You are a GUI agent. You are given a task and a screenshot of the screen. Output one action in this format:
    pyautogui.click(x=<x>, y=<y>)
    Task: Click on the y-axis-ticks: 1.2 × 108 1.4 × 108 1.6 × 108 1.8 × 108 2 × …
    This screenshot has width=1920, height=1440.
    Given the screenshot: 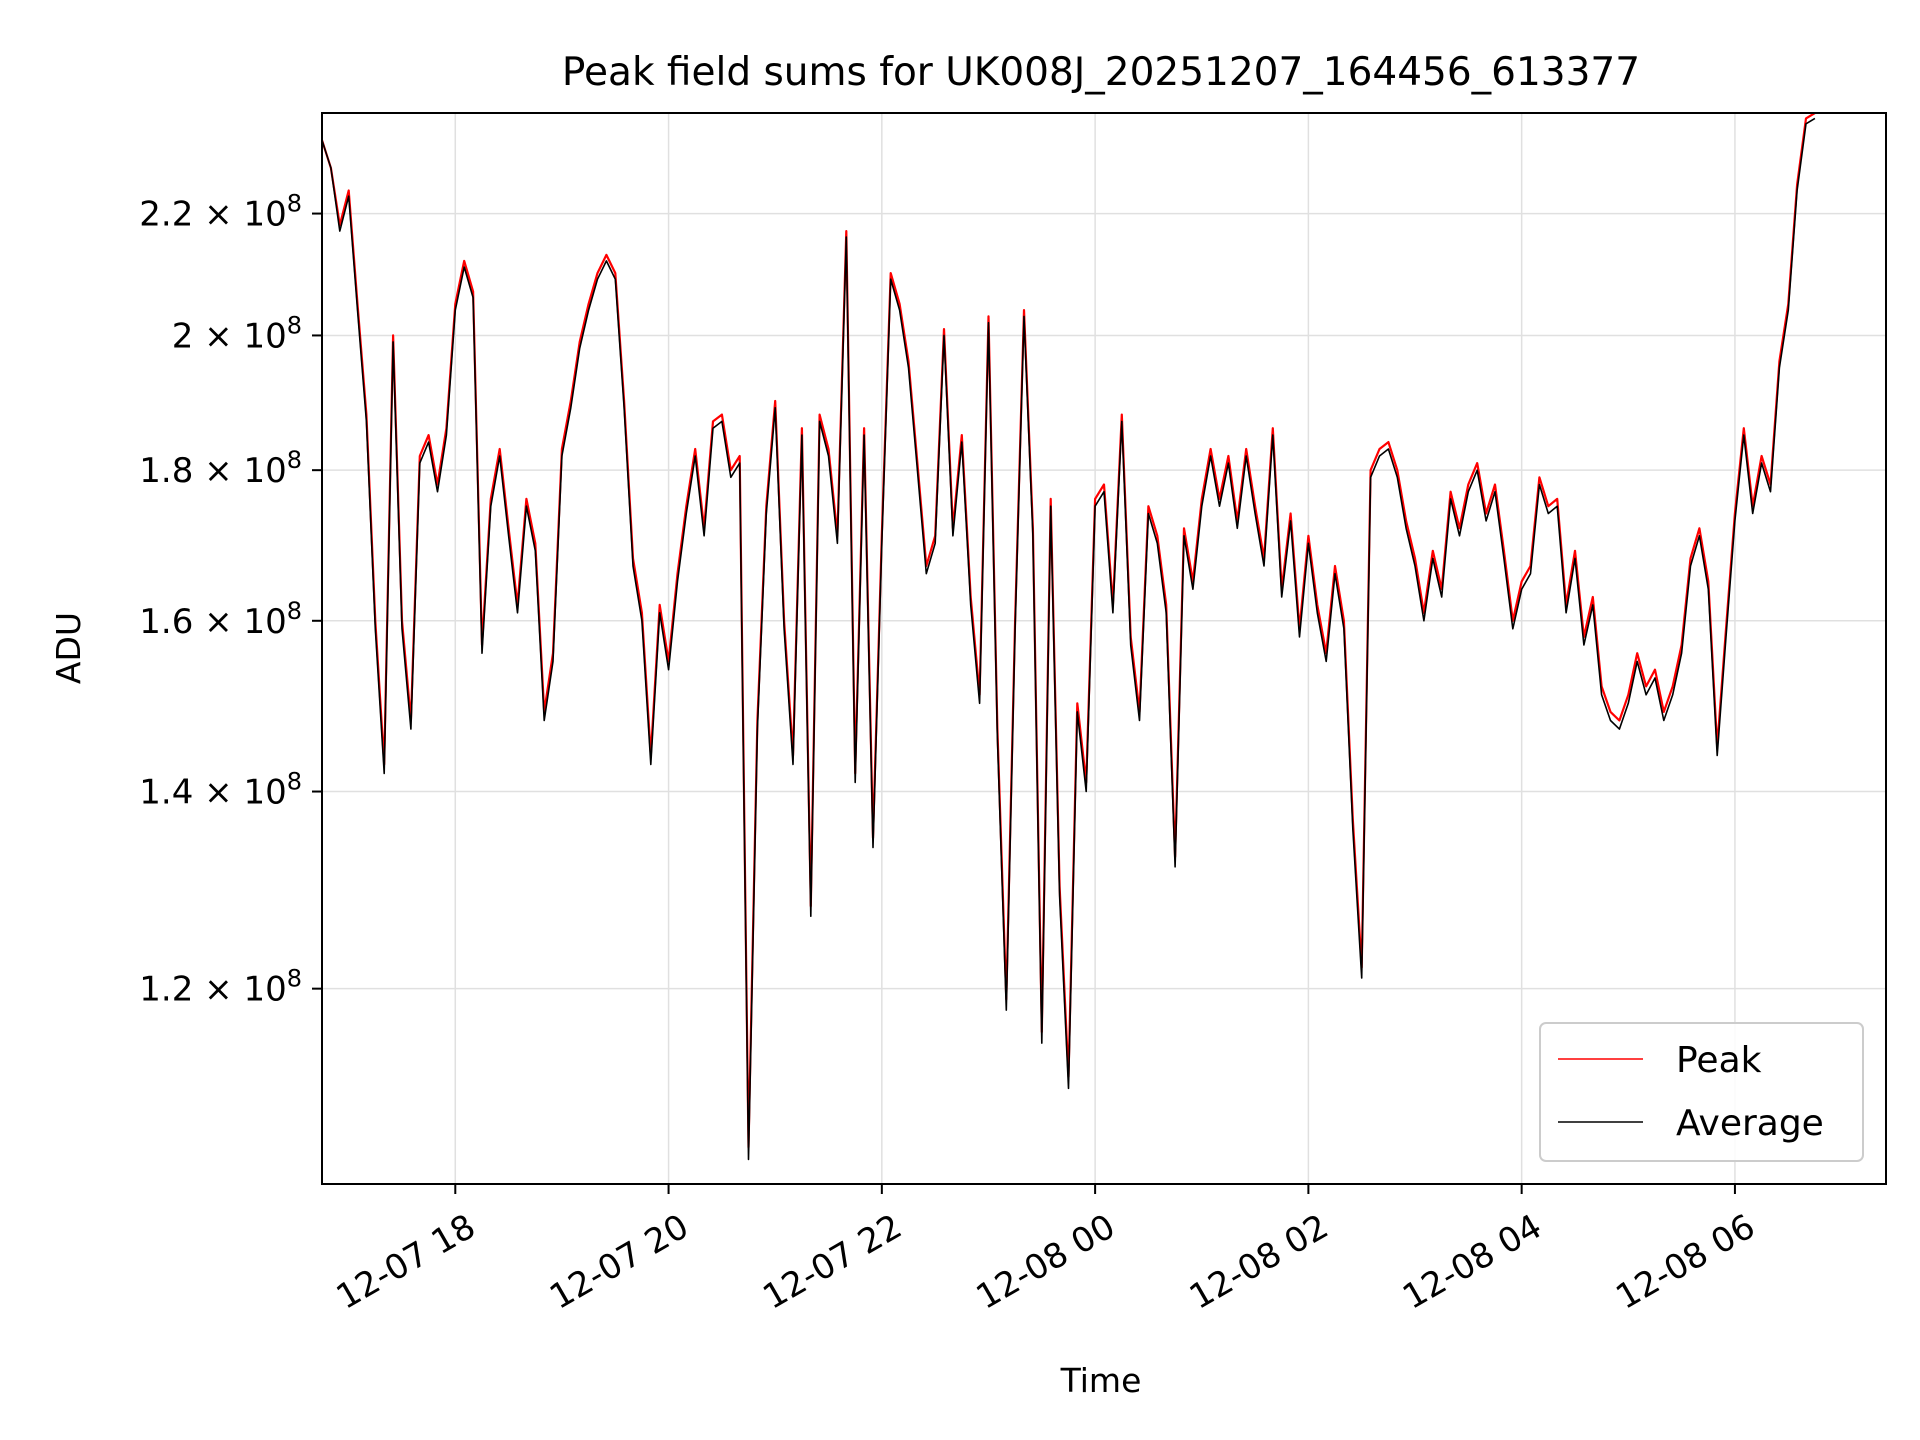 What is the action you would take?
    pyautogui.click(x=230, y=600)
    